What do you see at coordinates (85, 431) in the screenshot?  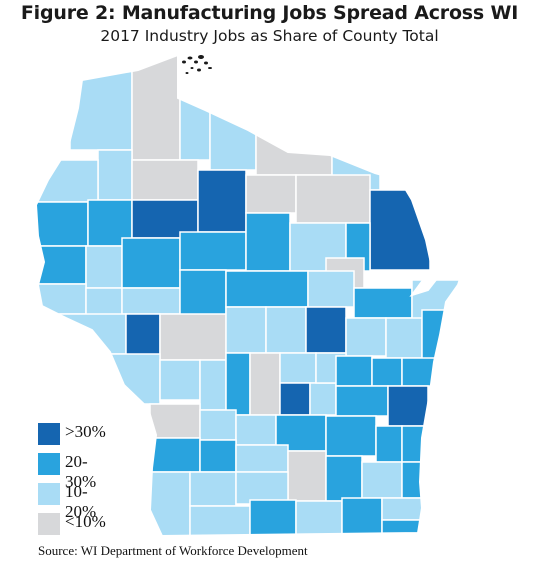 I see `legend-label: >30%` at bounding box center [85, 431].